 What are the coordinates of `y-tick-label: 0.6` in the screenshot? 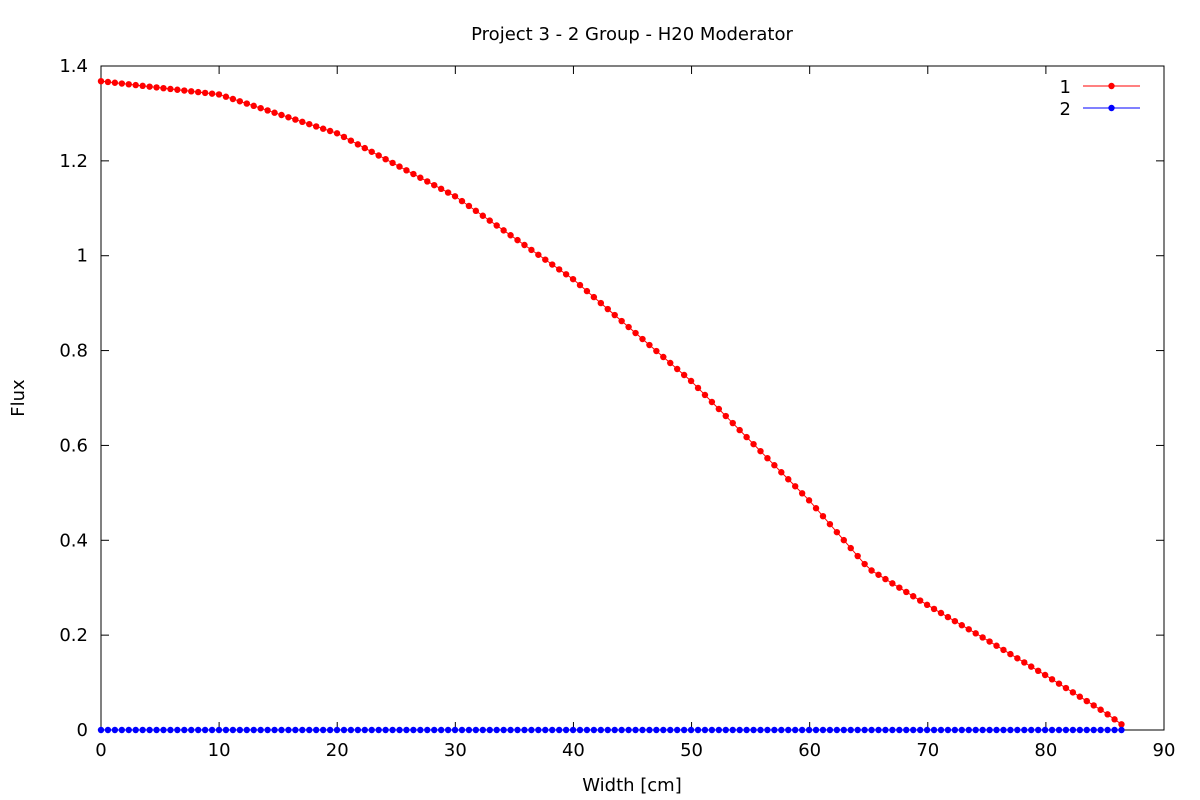 It's located at (73, 445).